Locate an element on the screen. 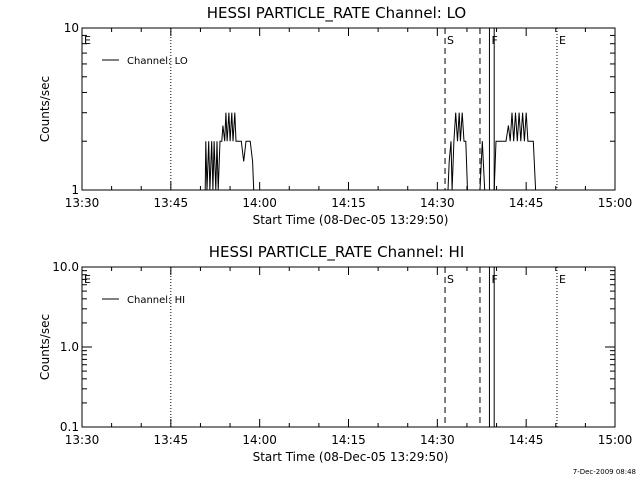 The width and height of the screenshot is (640, 480). y-tick-label-lo: 10 is located at coordinates (71, 28).